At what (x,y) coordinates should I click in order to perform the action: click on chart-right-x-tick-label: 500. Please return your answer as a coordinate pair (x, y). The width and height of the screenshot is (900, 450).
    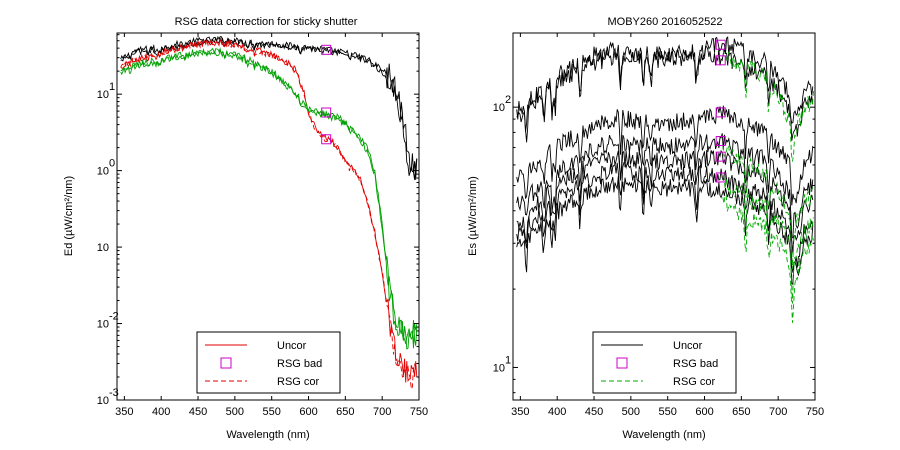
    Looking at the image, I should click on (631, 412).